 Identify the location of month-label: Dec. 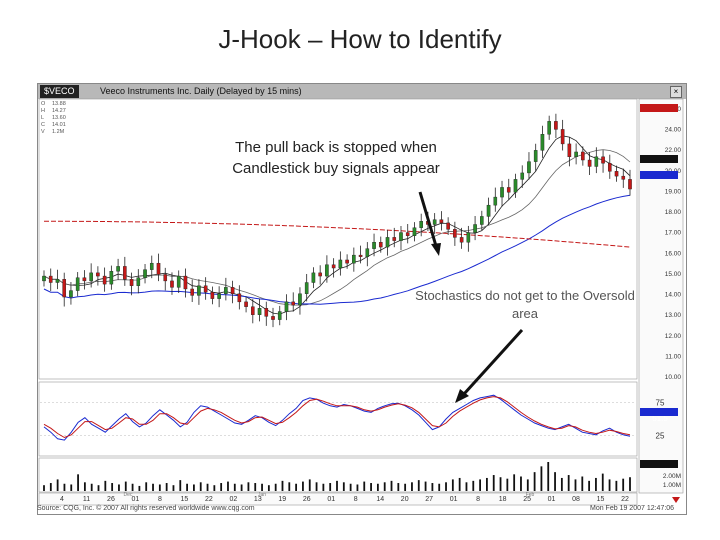
(128, 495).